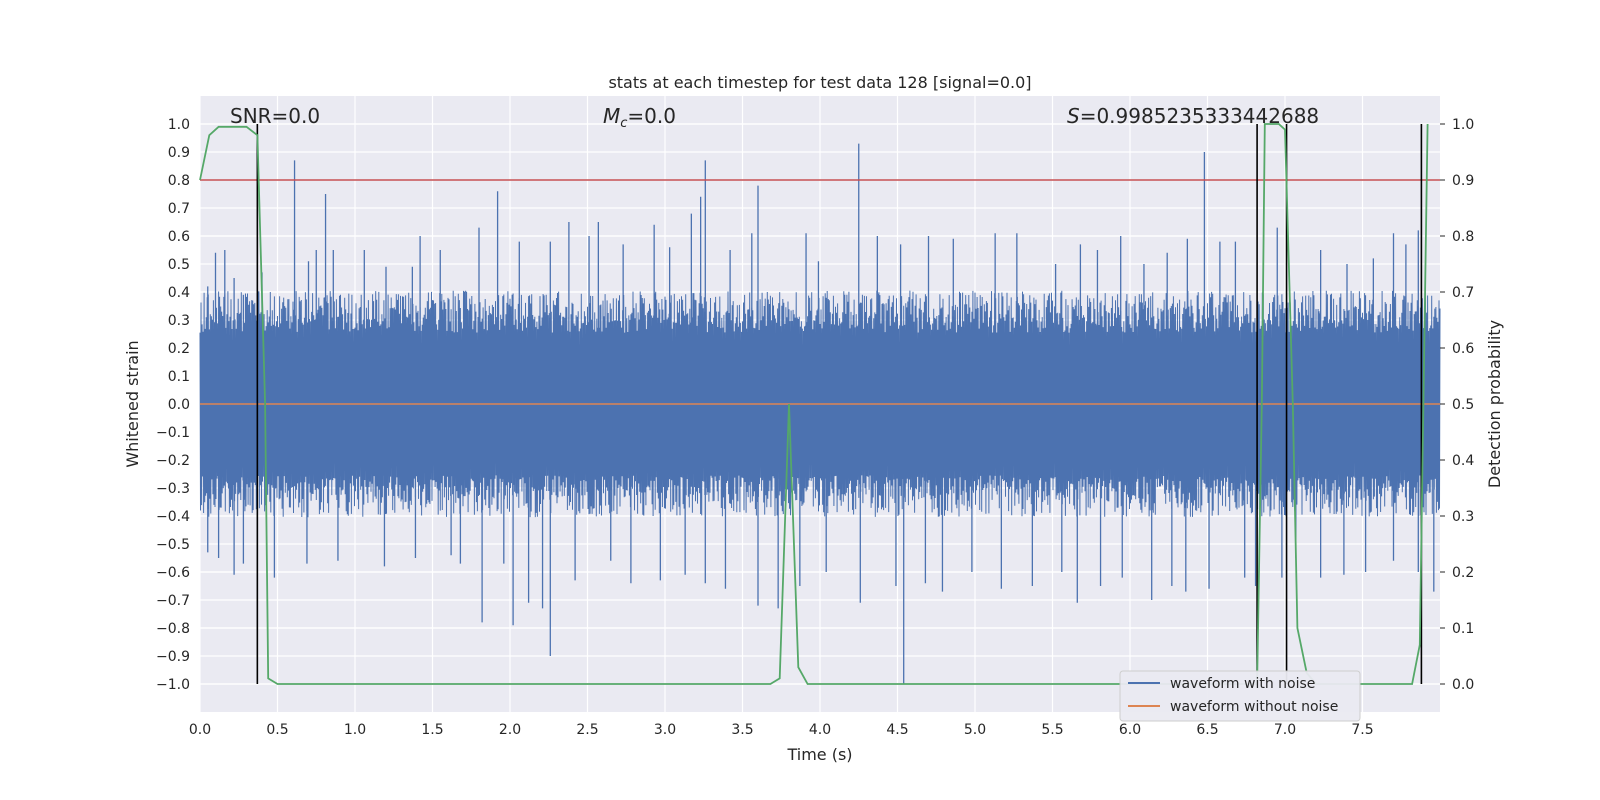  Describe the element at coordinates (173, 629) in the screenshot. I see `y-tick-label: −0.8` at that location.